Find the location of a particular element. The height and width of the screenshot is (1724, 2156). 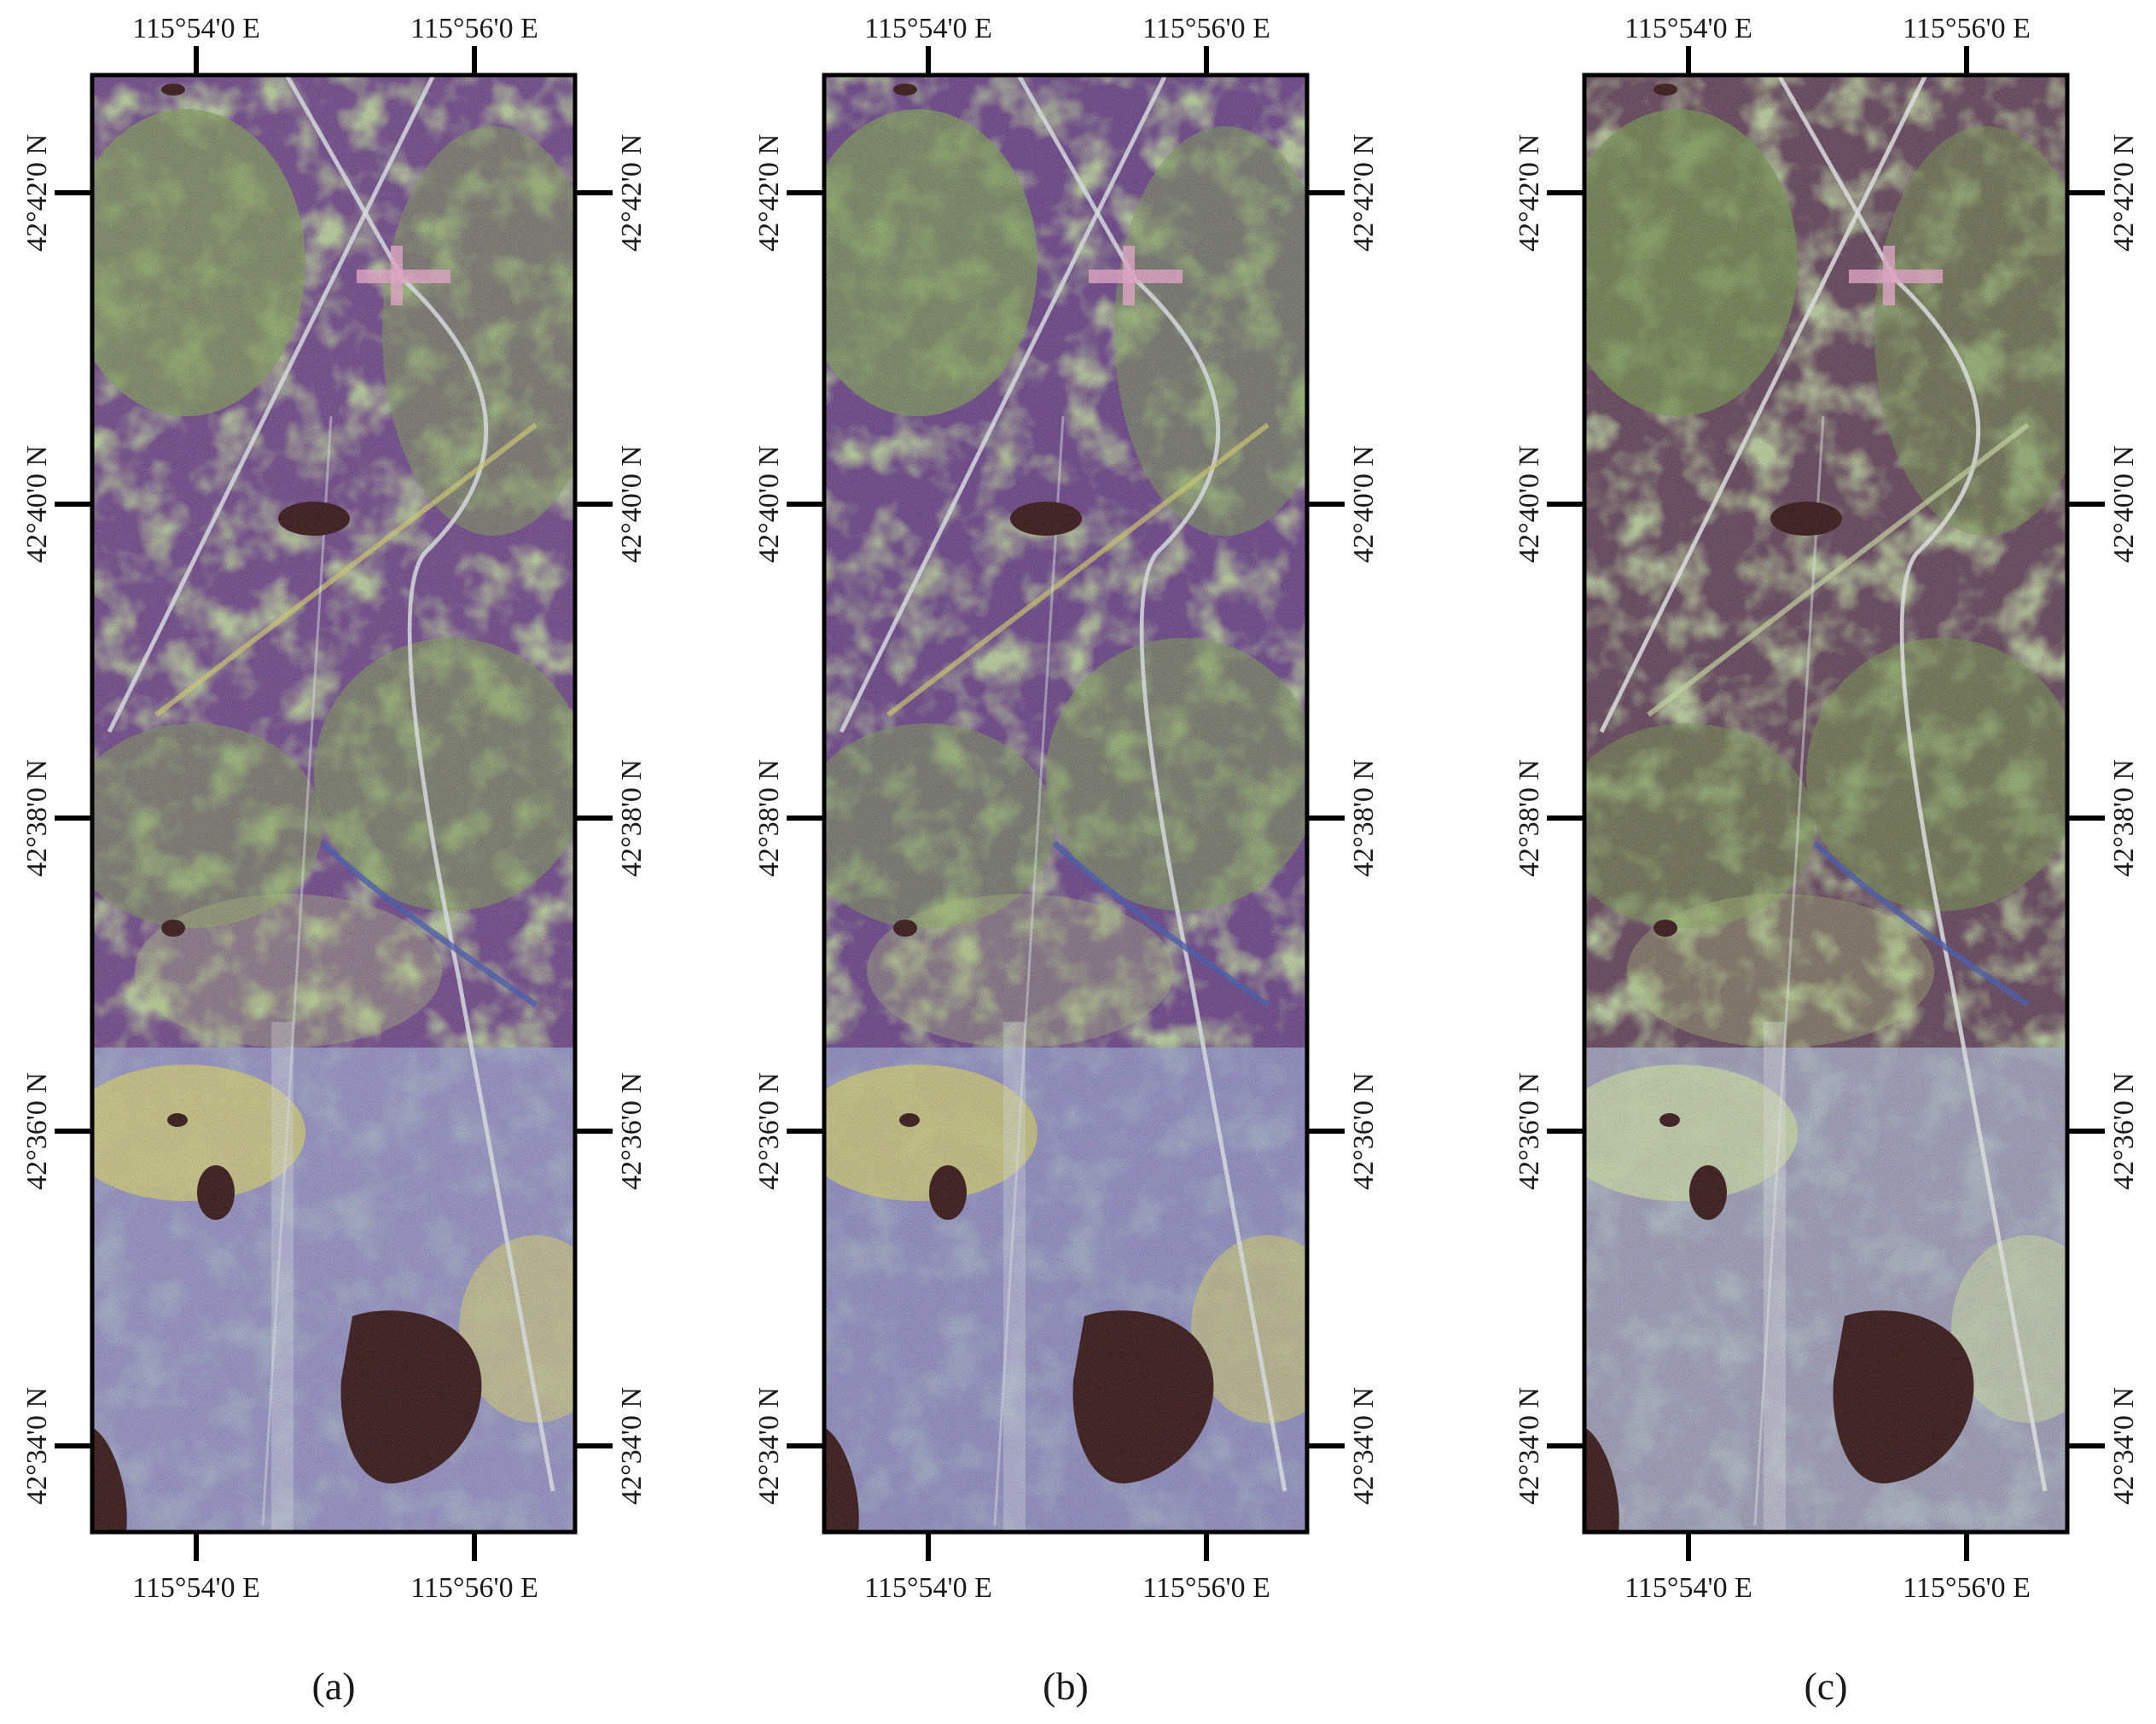

panel-caption: (c) is located at coordinates (1825, 1686).